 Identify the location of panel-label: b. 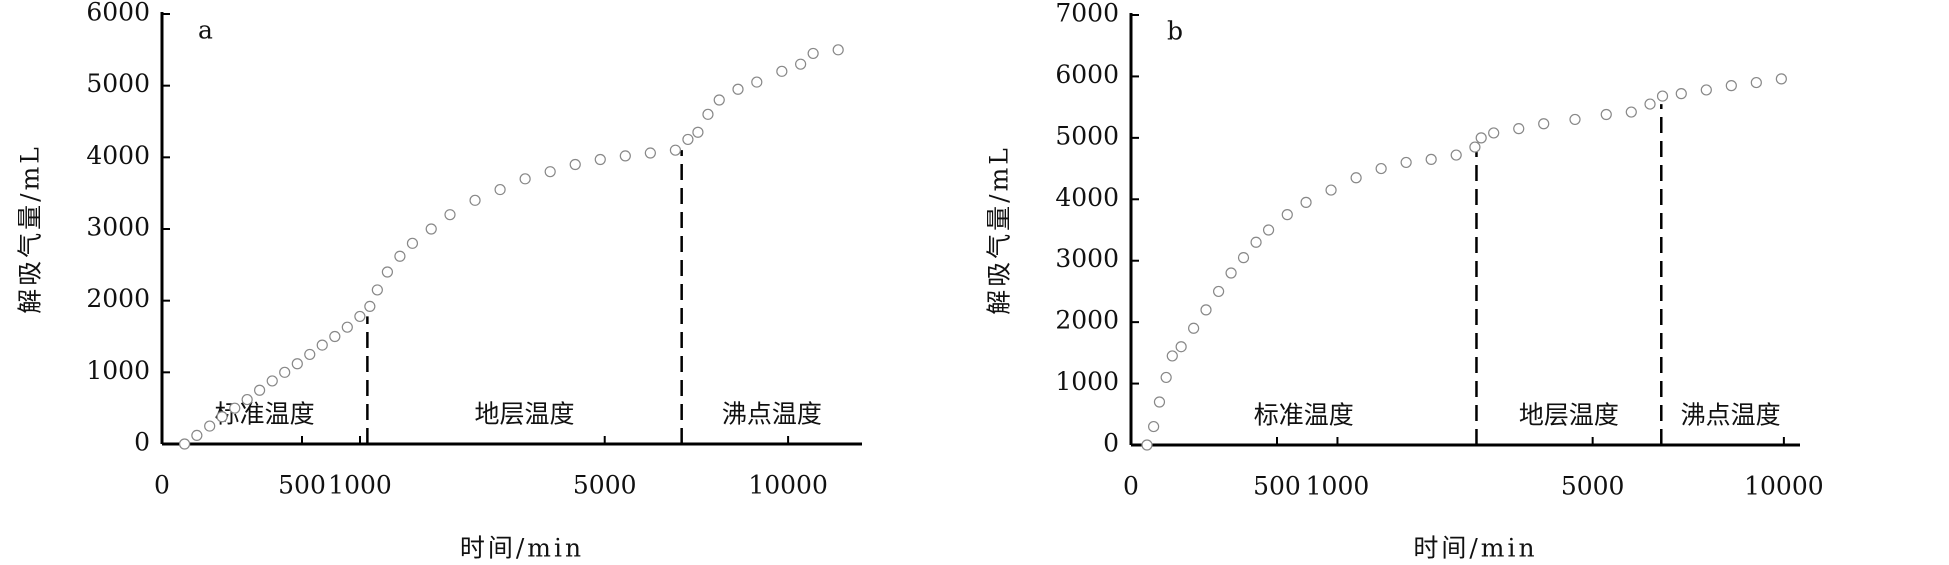
(1175, 31).